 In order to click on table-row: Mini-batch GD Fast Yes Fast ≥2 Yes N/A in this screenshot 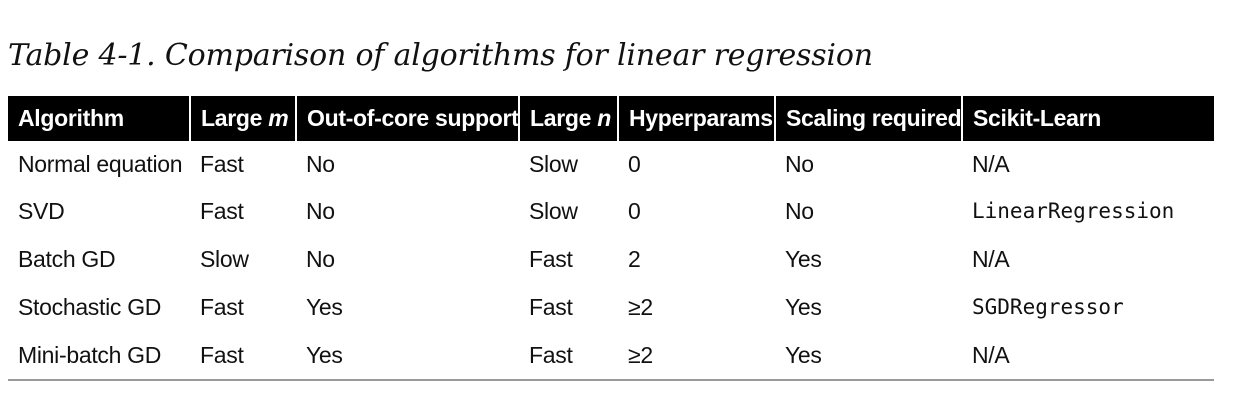, I will do `click(611, 356)`.